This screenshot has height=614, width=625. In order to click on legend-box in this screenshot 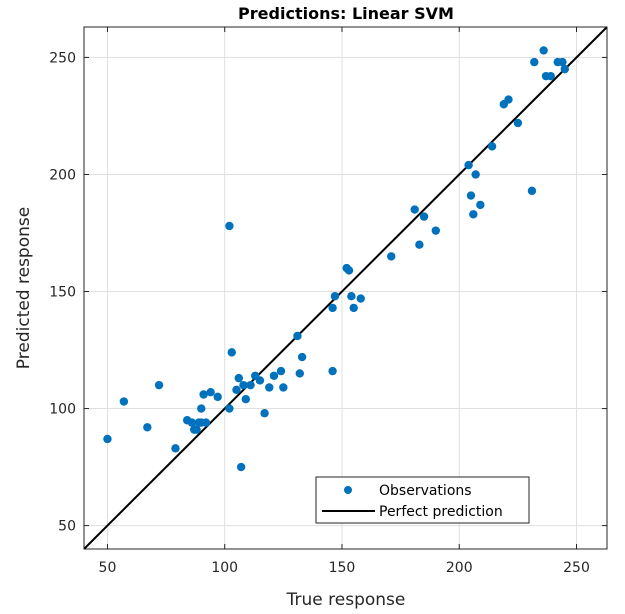, I will do `click(422, 500)`.